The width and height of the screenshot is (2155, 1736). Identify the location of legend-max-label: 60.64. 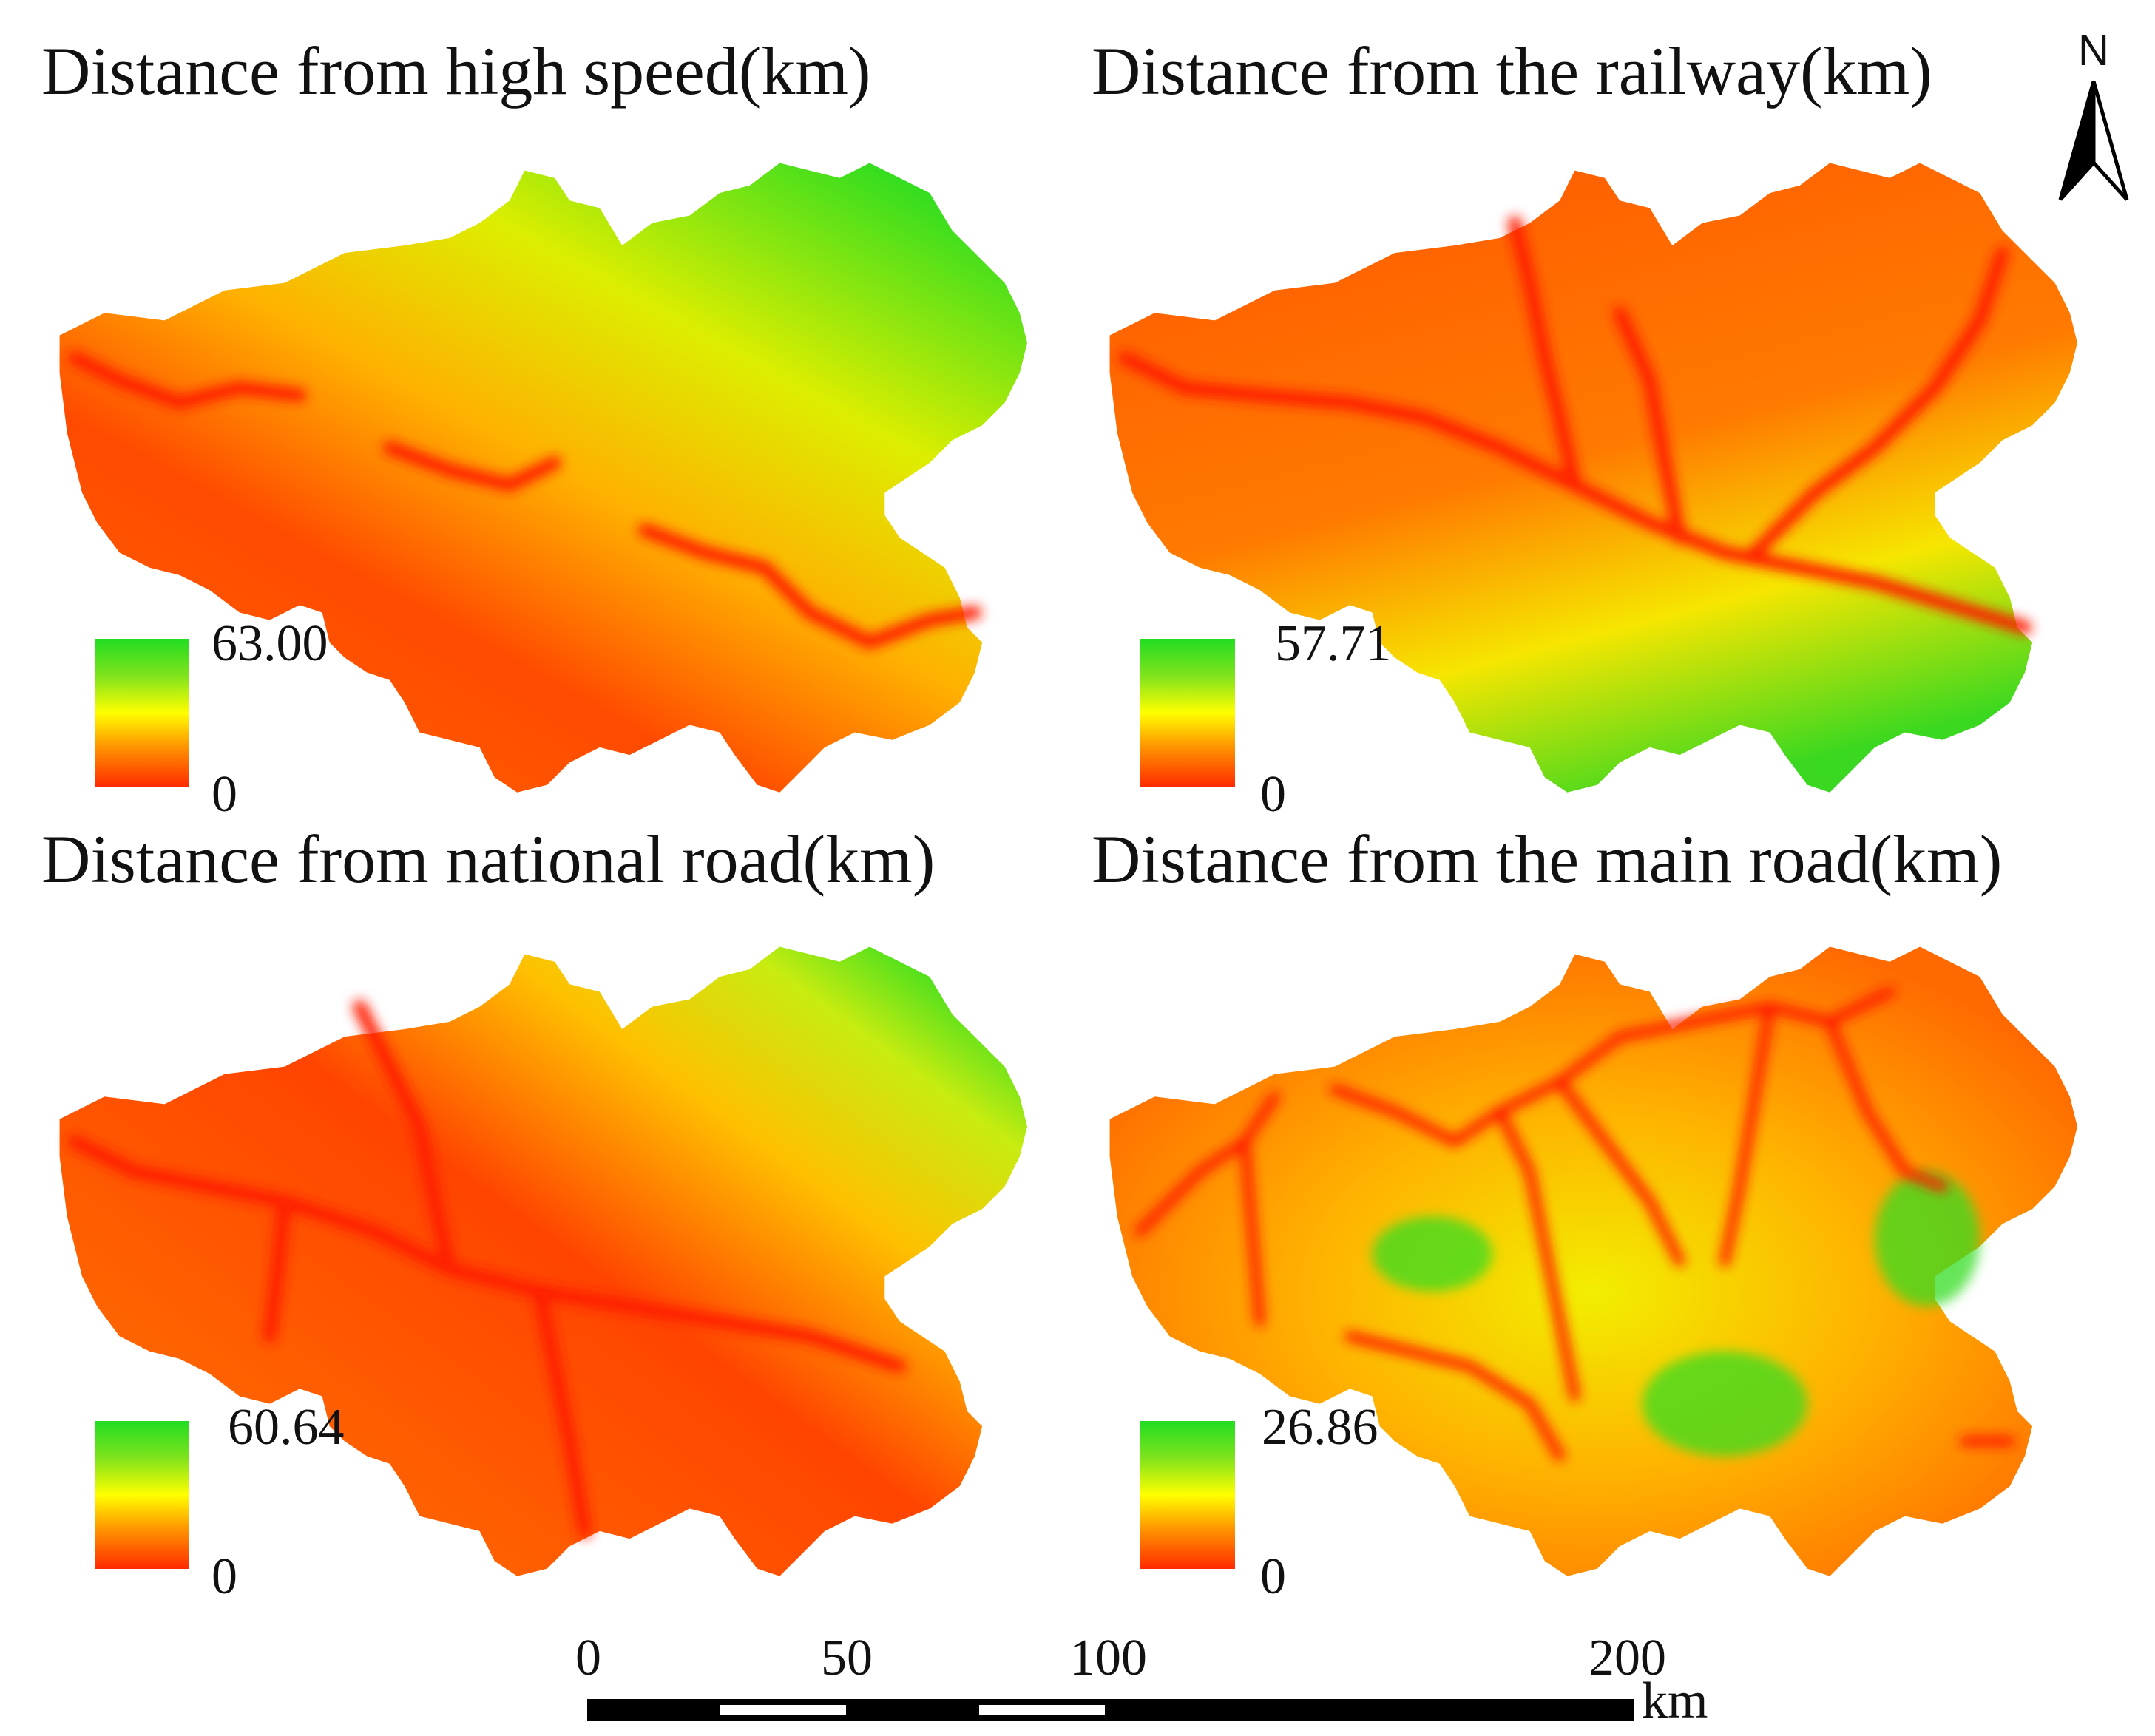
(286, 1427).